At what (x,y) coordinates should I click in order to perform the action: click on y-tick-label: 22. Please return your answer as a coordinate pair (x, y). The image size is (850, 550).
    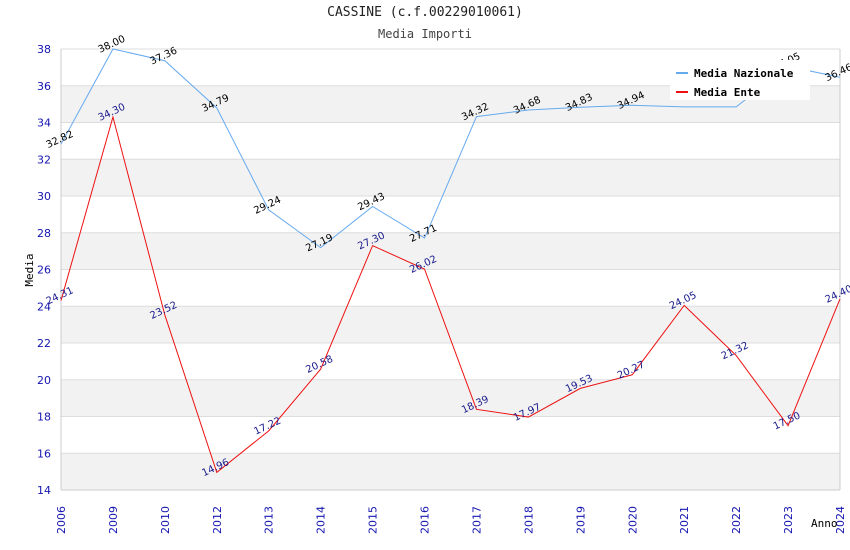
    Looking at the image, I should click on (44, 343).